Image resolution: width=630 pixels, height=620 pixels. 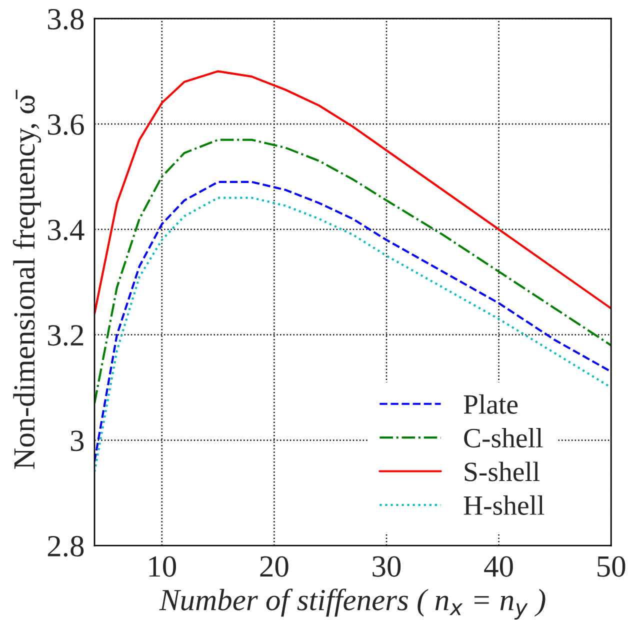 What do you see at coordinates (66, 335) in the screenshot?
I see `y-tick-label: 3.2` at bounding box center [66, 335].